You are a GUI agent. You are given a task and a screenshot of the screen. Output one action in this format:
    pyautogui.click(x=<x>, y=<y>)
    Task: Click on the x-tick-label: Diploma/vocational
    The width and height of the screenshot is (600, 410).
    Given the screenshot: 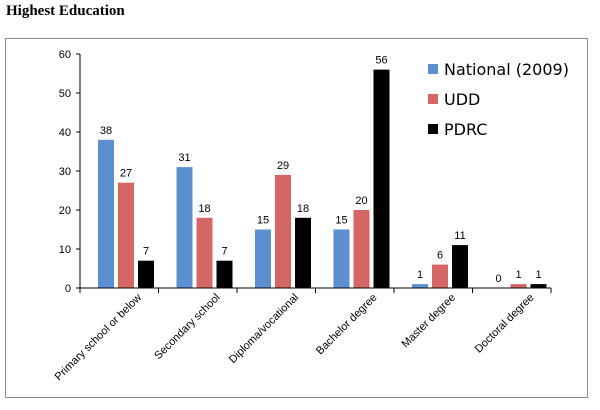 What is the action you would take?
    pyautogui.click(x=264, y=329)
    